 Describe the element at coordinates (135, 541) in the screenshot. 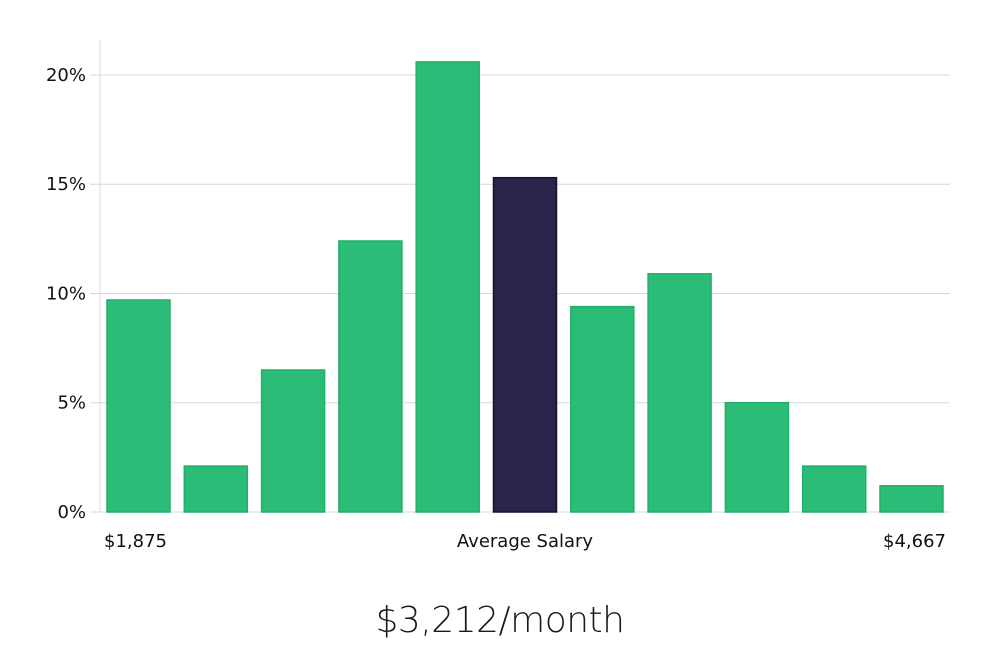

I see `x-label-min: $1,875` at that location.